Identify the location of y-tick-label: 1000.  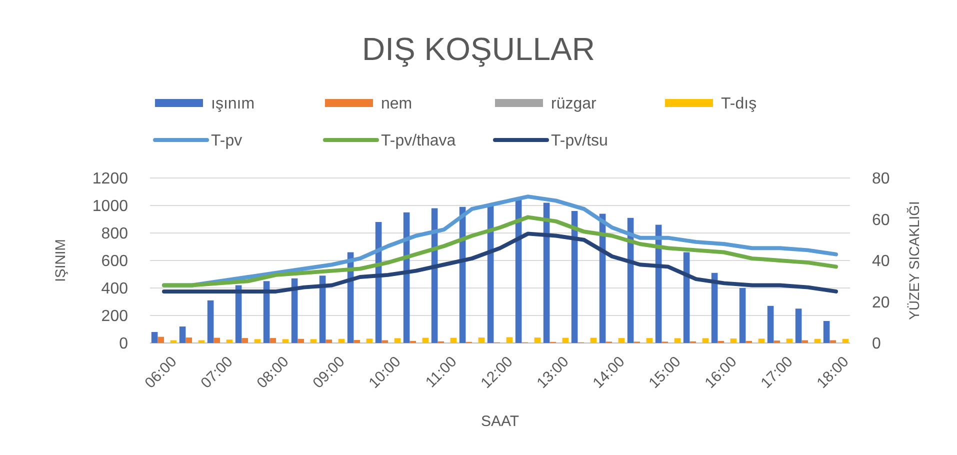
(110, 207).